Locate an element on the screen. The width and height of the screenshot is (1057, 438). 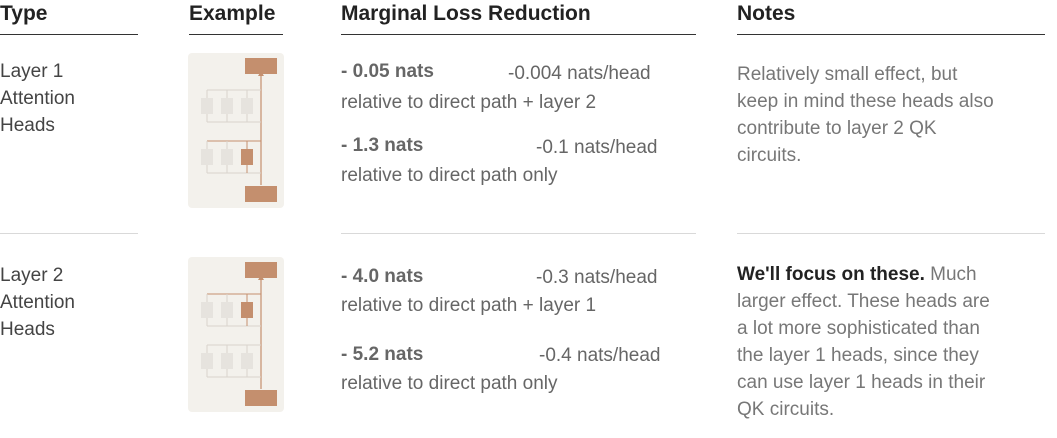
note-line-first: We'll focus on these. Much is located at coordinates (887, 274).